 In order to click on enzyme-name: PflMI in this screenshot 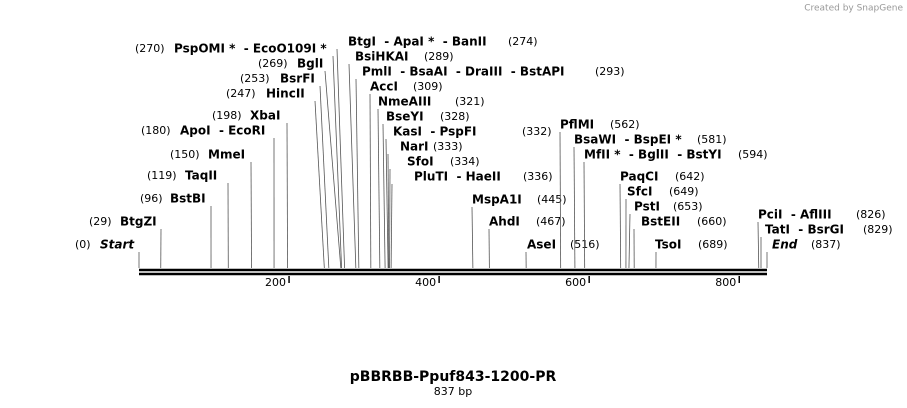, I will do `click(577, 125)`.